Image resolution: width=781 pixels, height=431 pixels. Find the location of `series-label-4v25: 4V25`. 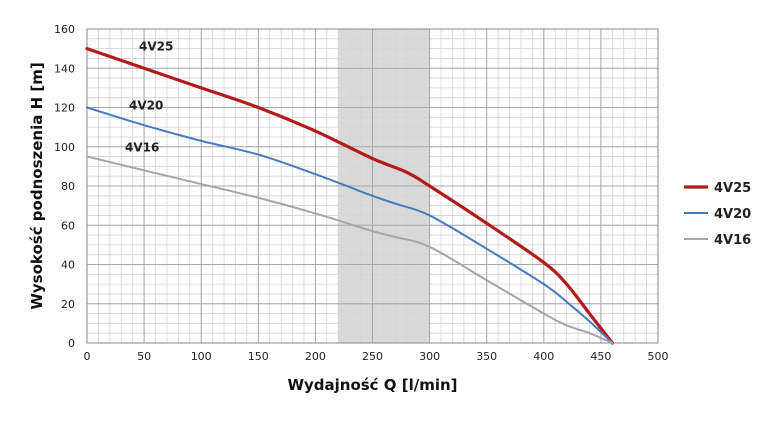

series-label-4v25: 4V25 is located at coordinates (156, 47).